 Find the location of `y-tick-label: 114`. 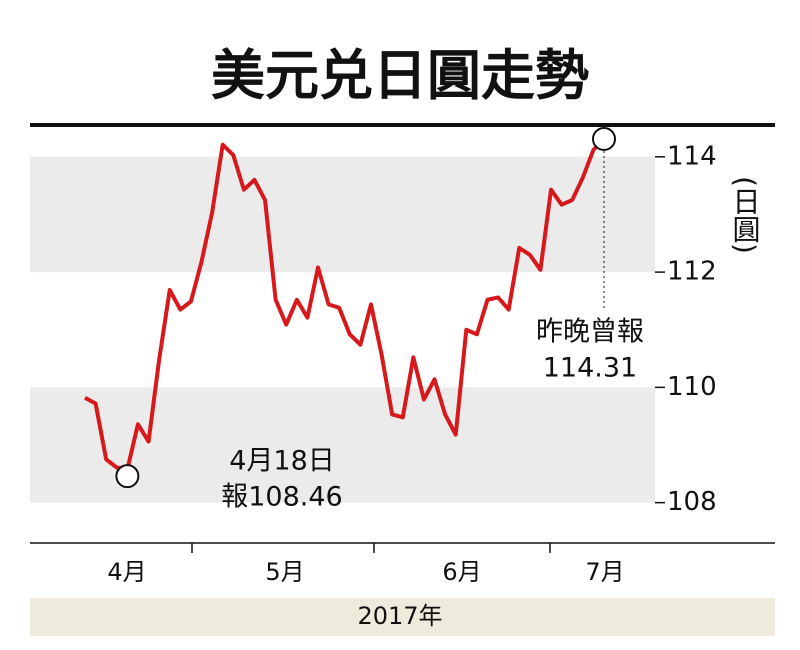

y-tick-label: 114 is located at coordinates (692, 156).